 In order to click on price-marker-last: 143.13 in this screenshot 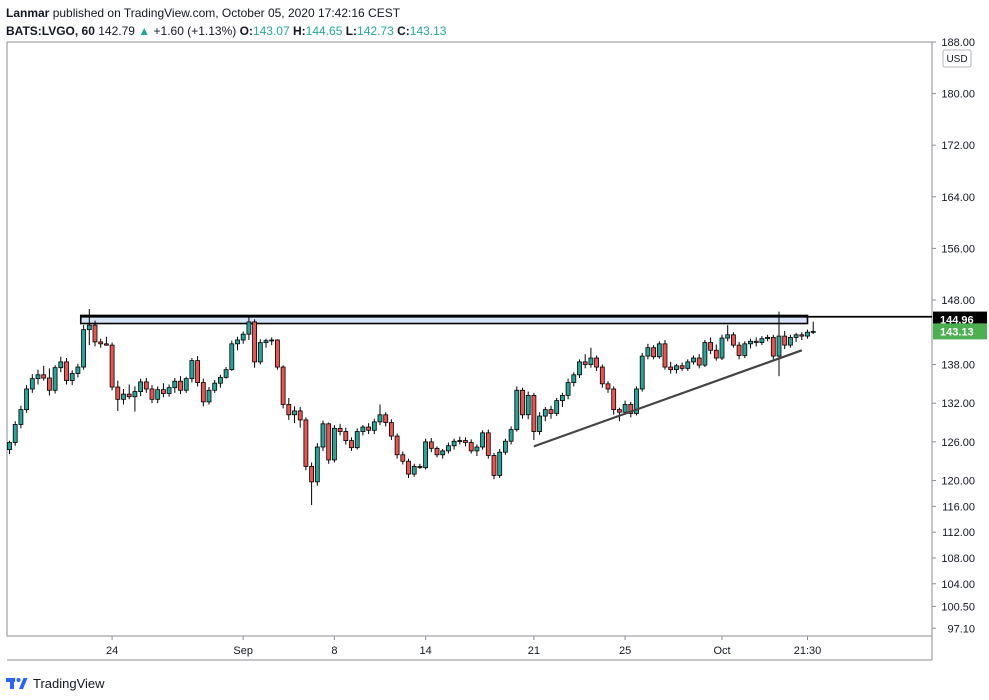, I will do `click(960, 331)`.